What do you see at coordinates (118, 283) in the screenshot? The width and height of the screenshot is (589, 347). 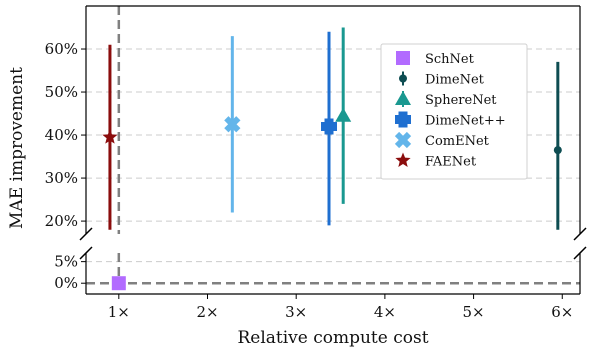 I see `data-point-schnet` at bounding box center [118, 283].